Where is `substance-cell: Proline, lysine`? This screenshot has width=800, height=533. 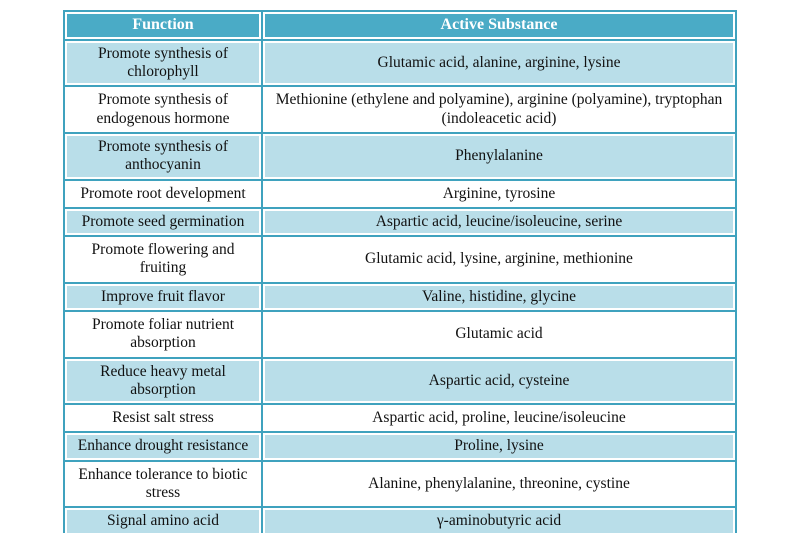 substance-cell: Proline, lysine is located at coordinates (499, 446).